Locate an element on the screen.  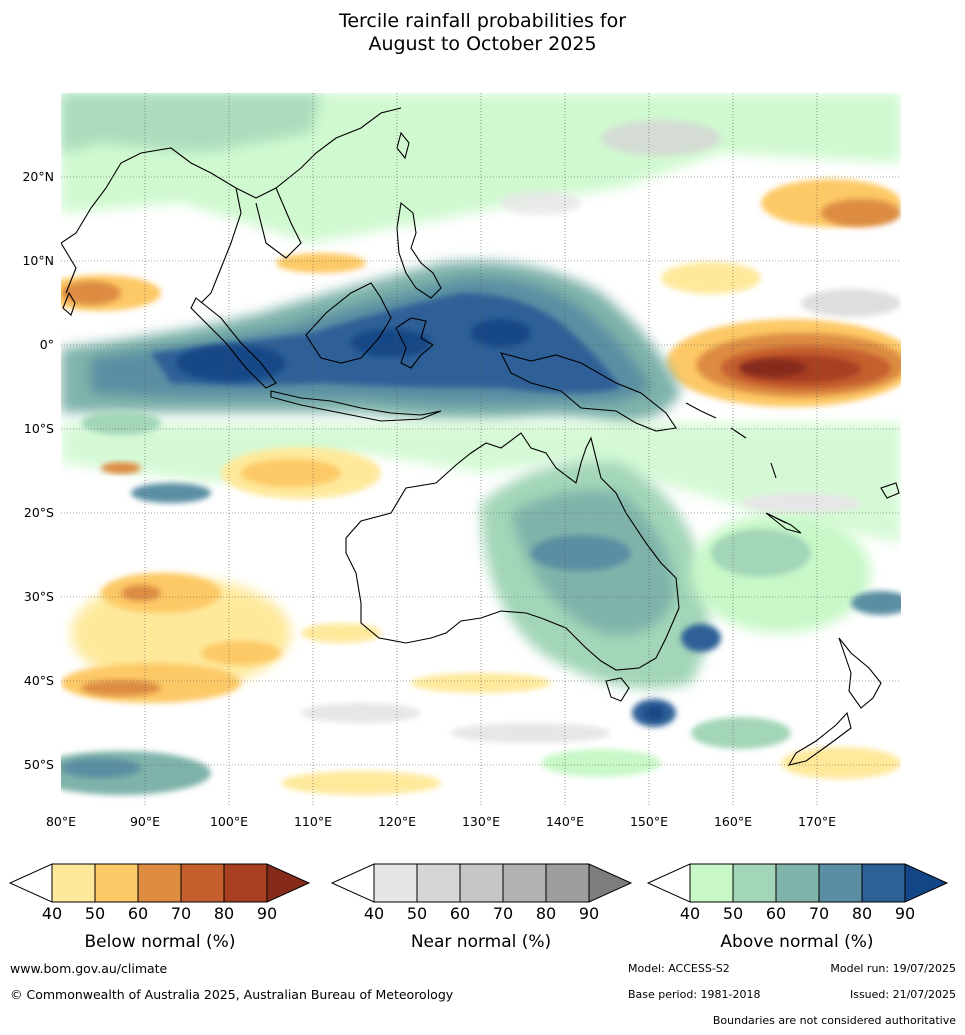
lat-label-50s: 50°S is located at coordinates (38, 764).